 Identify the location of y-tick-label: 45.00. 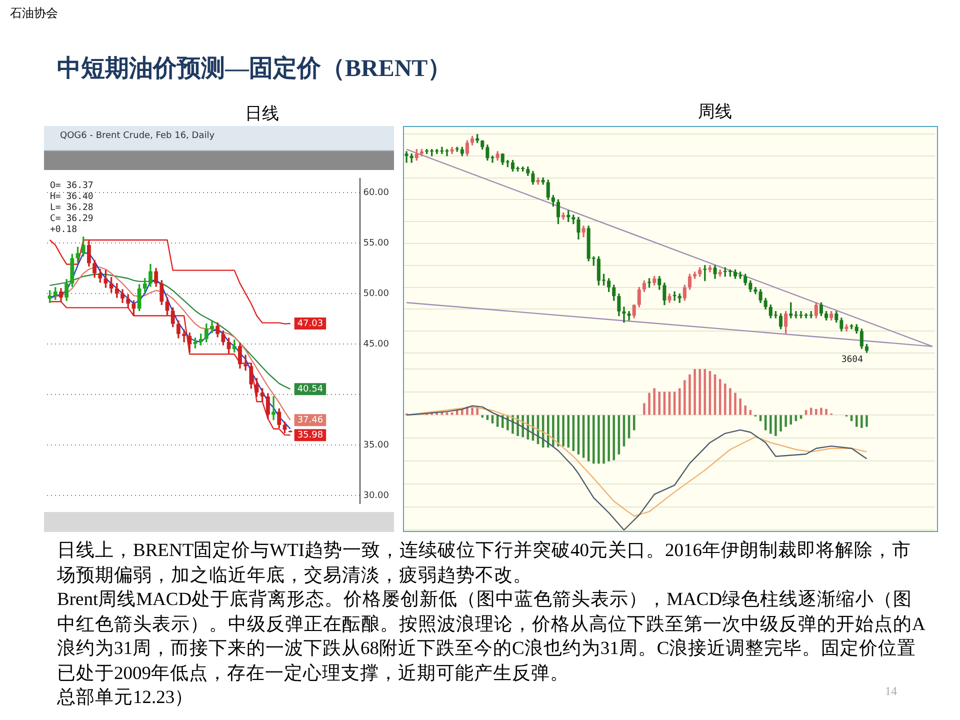
(376, 344).